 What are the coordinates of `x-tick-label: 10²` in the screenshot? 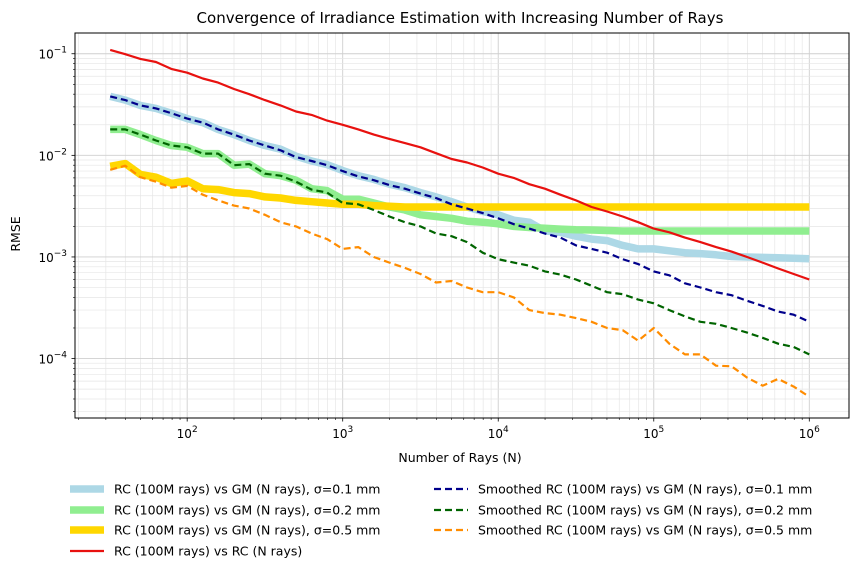 It's located at (187, 433).